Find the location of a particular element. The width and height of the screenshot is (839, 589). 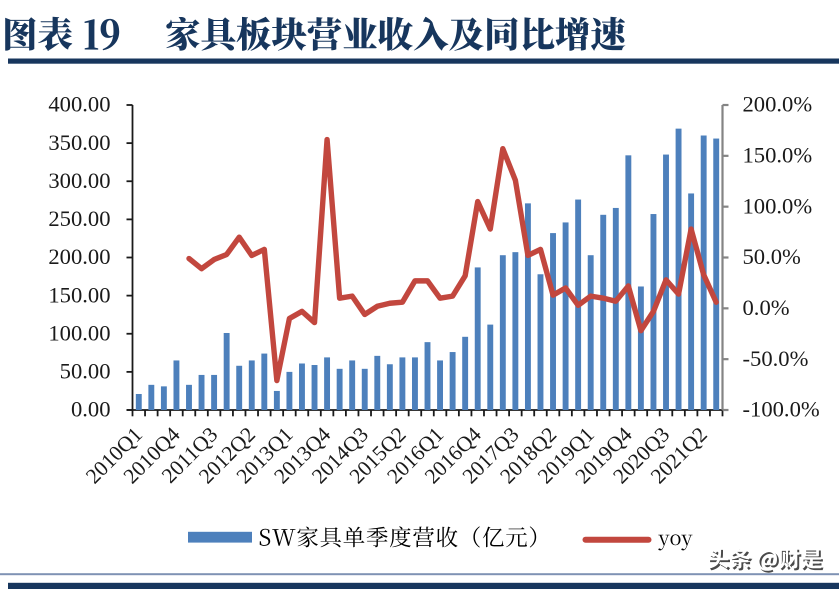

svg-text: 150.00 is located at coordinates (79, 294).